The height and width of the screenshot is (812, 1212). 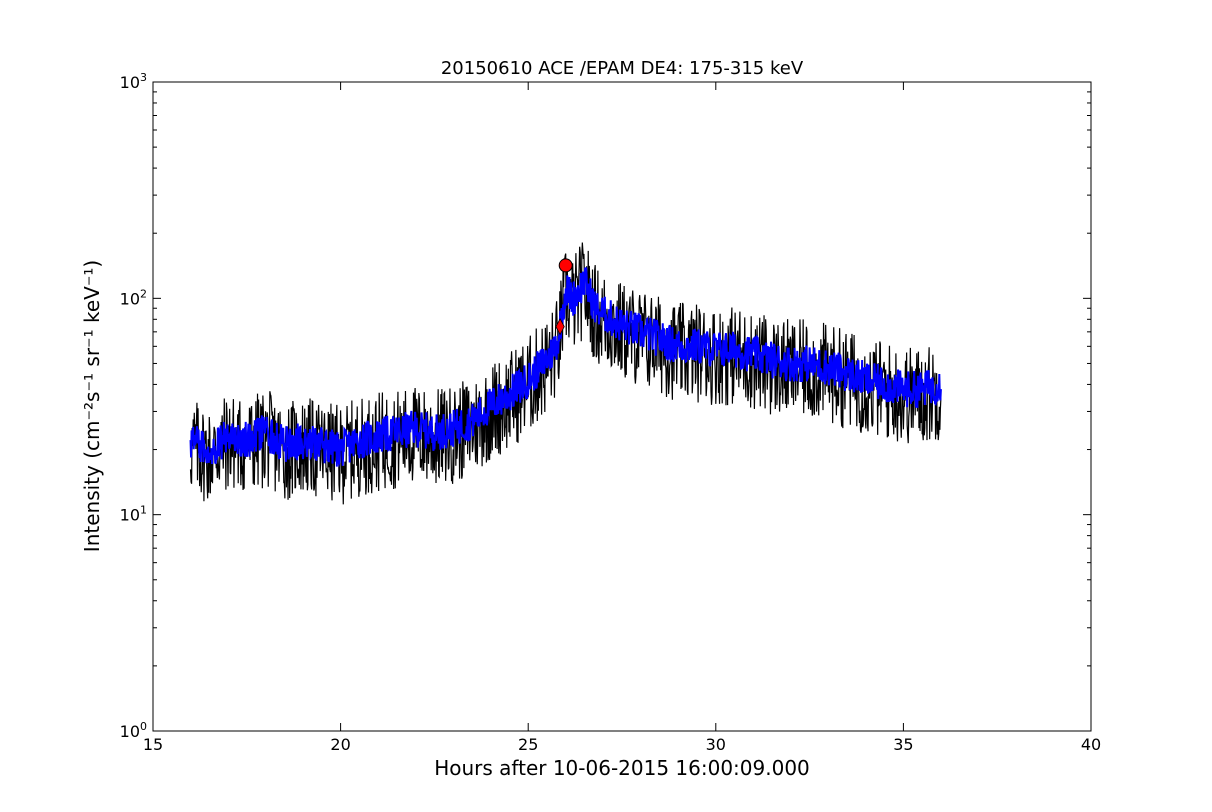 I want to click on x-tick-label: 15, so click(x=153, y=744).